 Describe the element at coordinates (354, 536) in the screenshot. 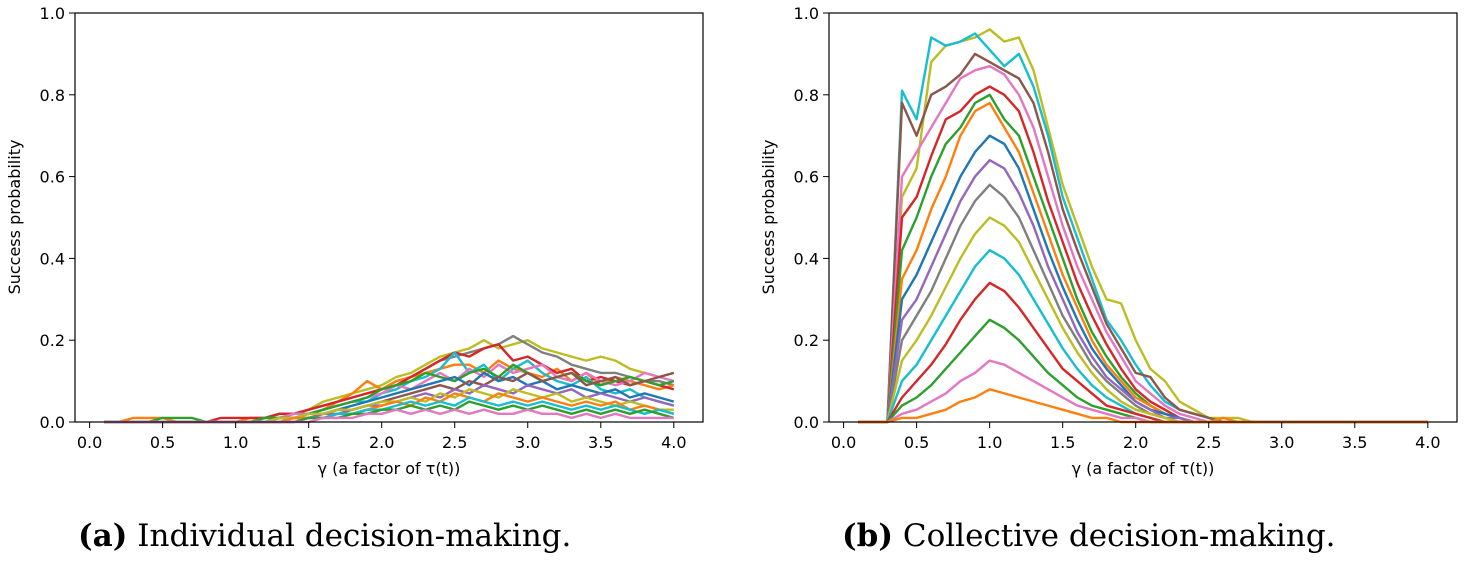

I see `caption-a-text: Individual decision-making.` at that location.